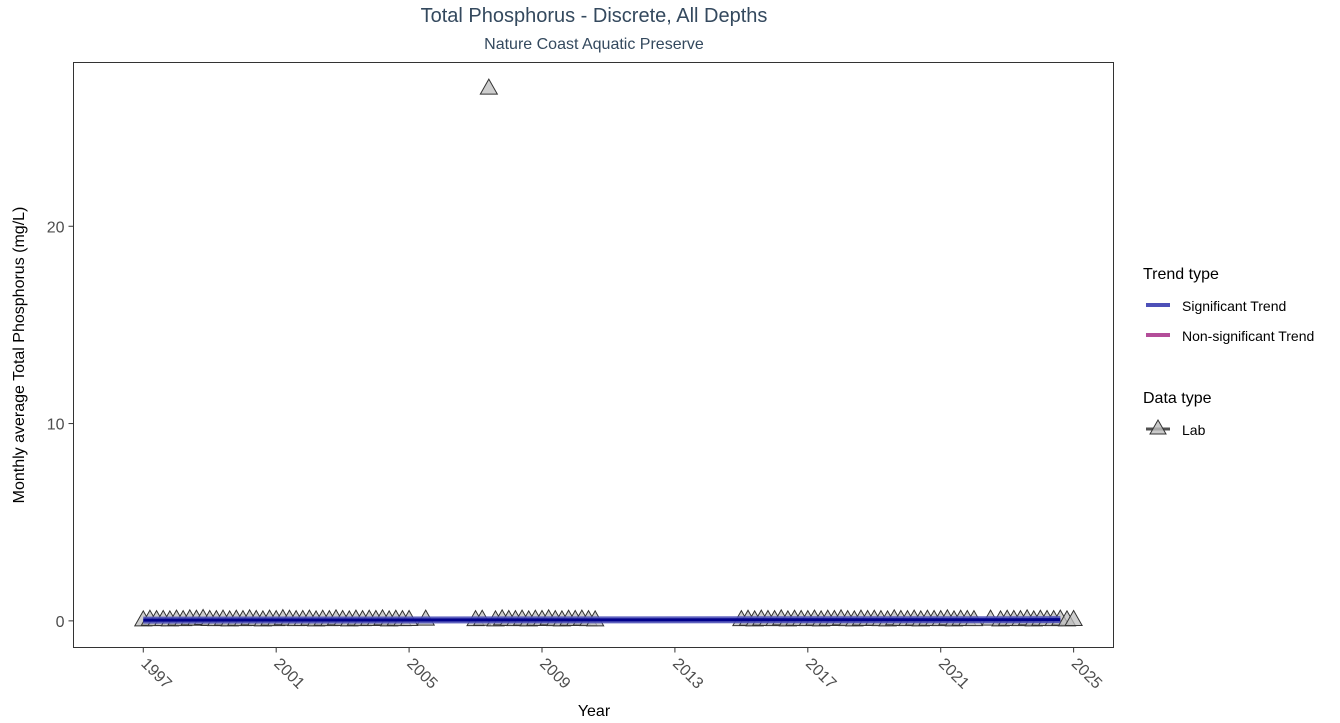 The image size is (1340, 723). What do you see at coordinates (56, 227) in the screenshot?
I see `y-tick-label: 20` at bounding box center [56, 227].